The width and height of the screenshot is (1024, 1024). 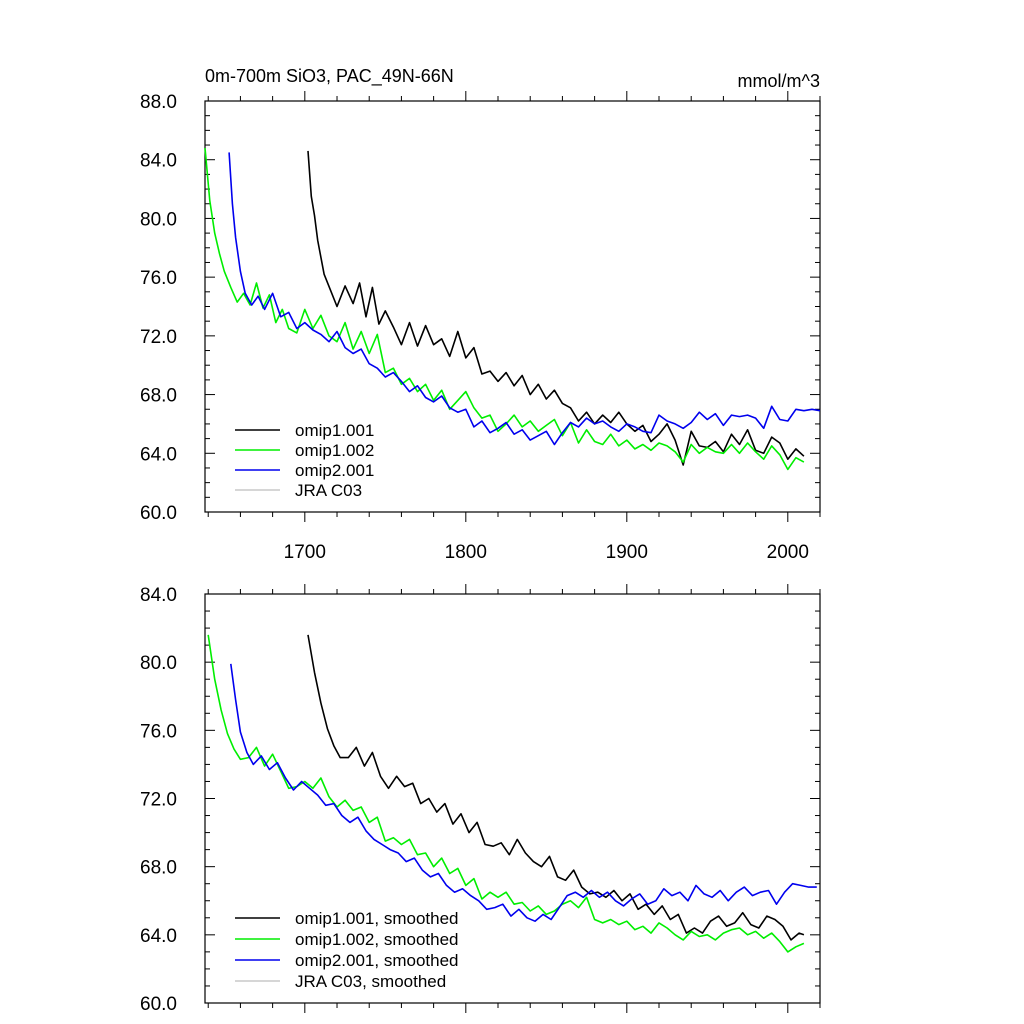 I want to click on legend-label: omip1.002, so click(x=334, y=450).